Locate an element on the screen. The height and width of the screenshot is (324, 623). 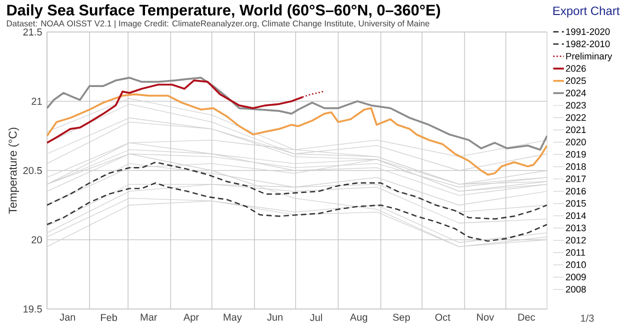
legend-label: 1991-2020 is located at coordinates (588, 31).